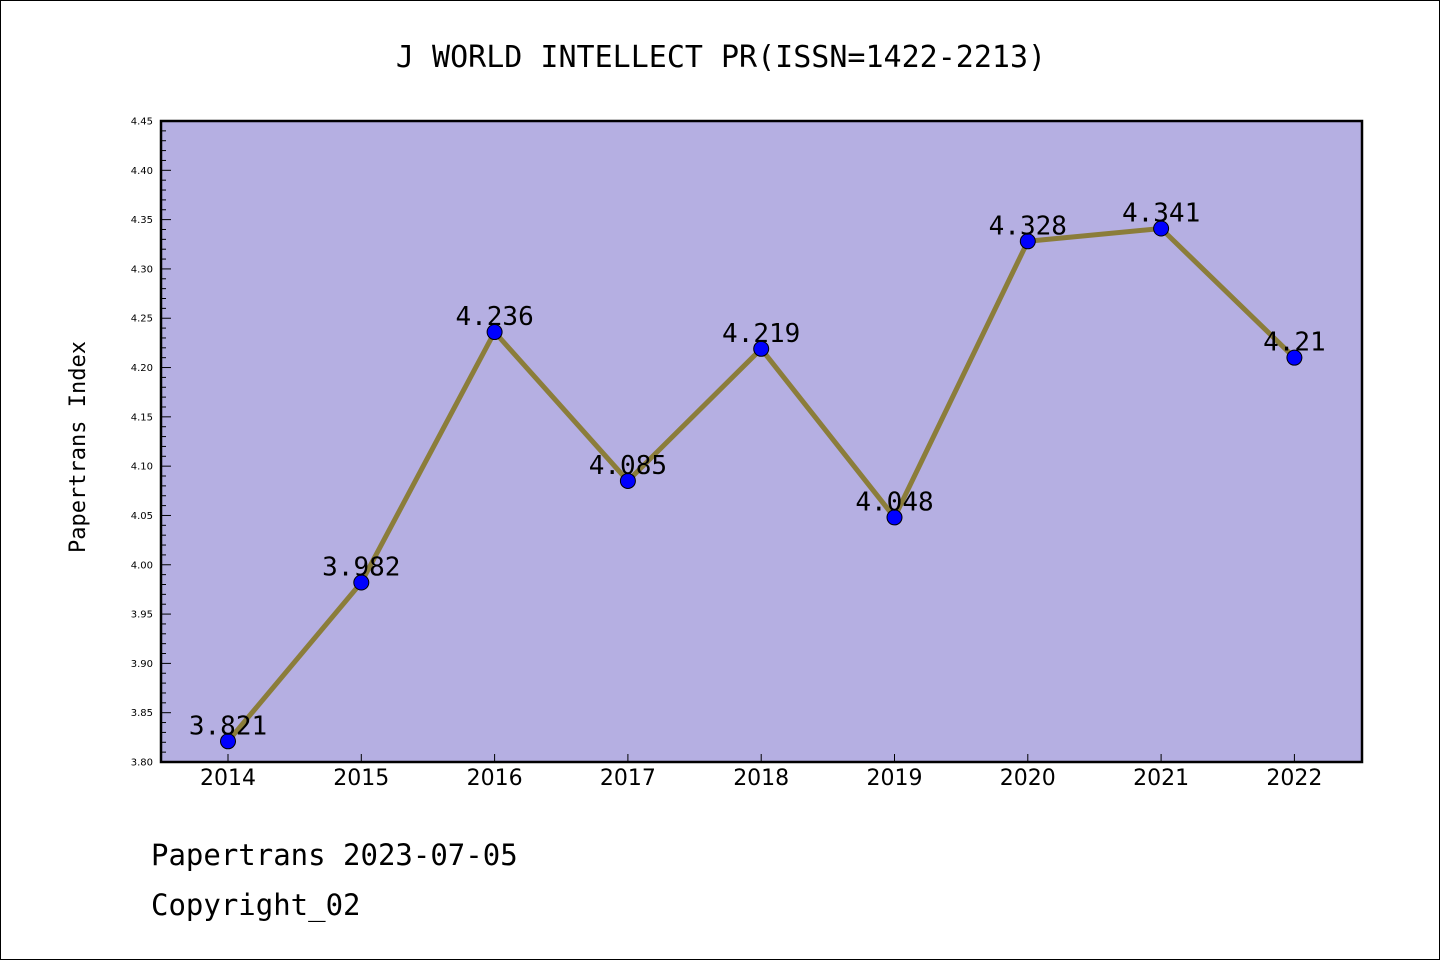 This screenshot has width=1440, height=960. Describe the element at coordinates (1161, 213) in the screenshot. I see `data-label: 4.341` at that location.